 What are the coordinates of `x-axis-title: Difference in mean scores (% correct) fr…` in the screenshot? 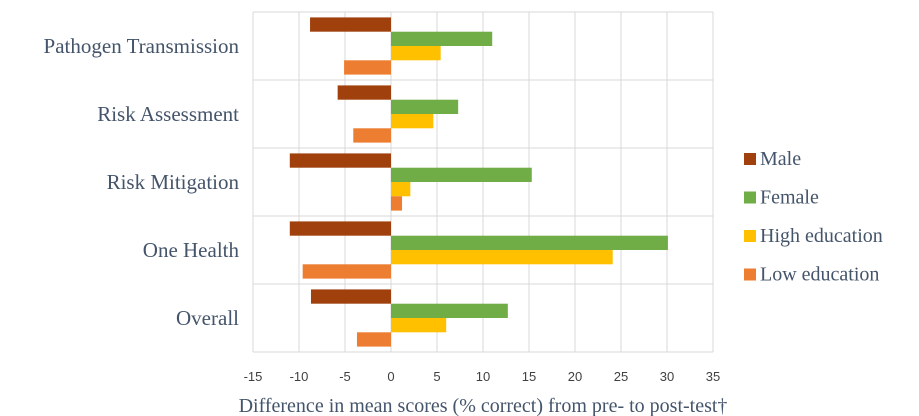 It's located at (483, 405).